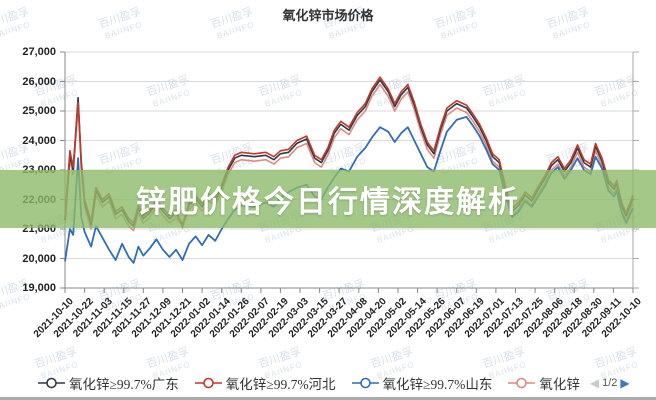  I want to click on legend-page-indicator: 1/2, so click(610, 383).